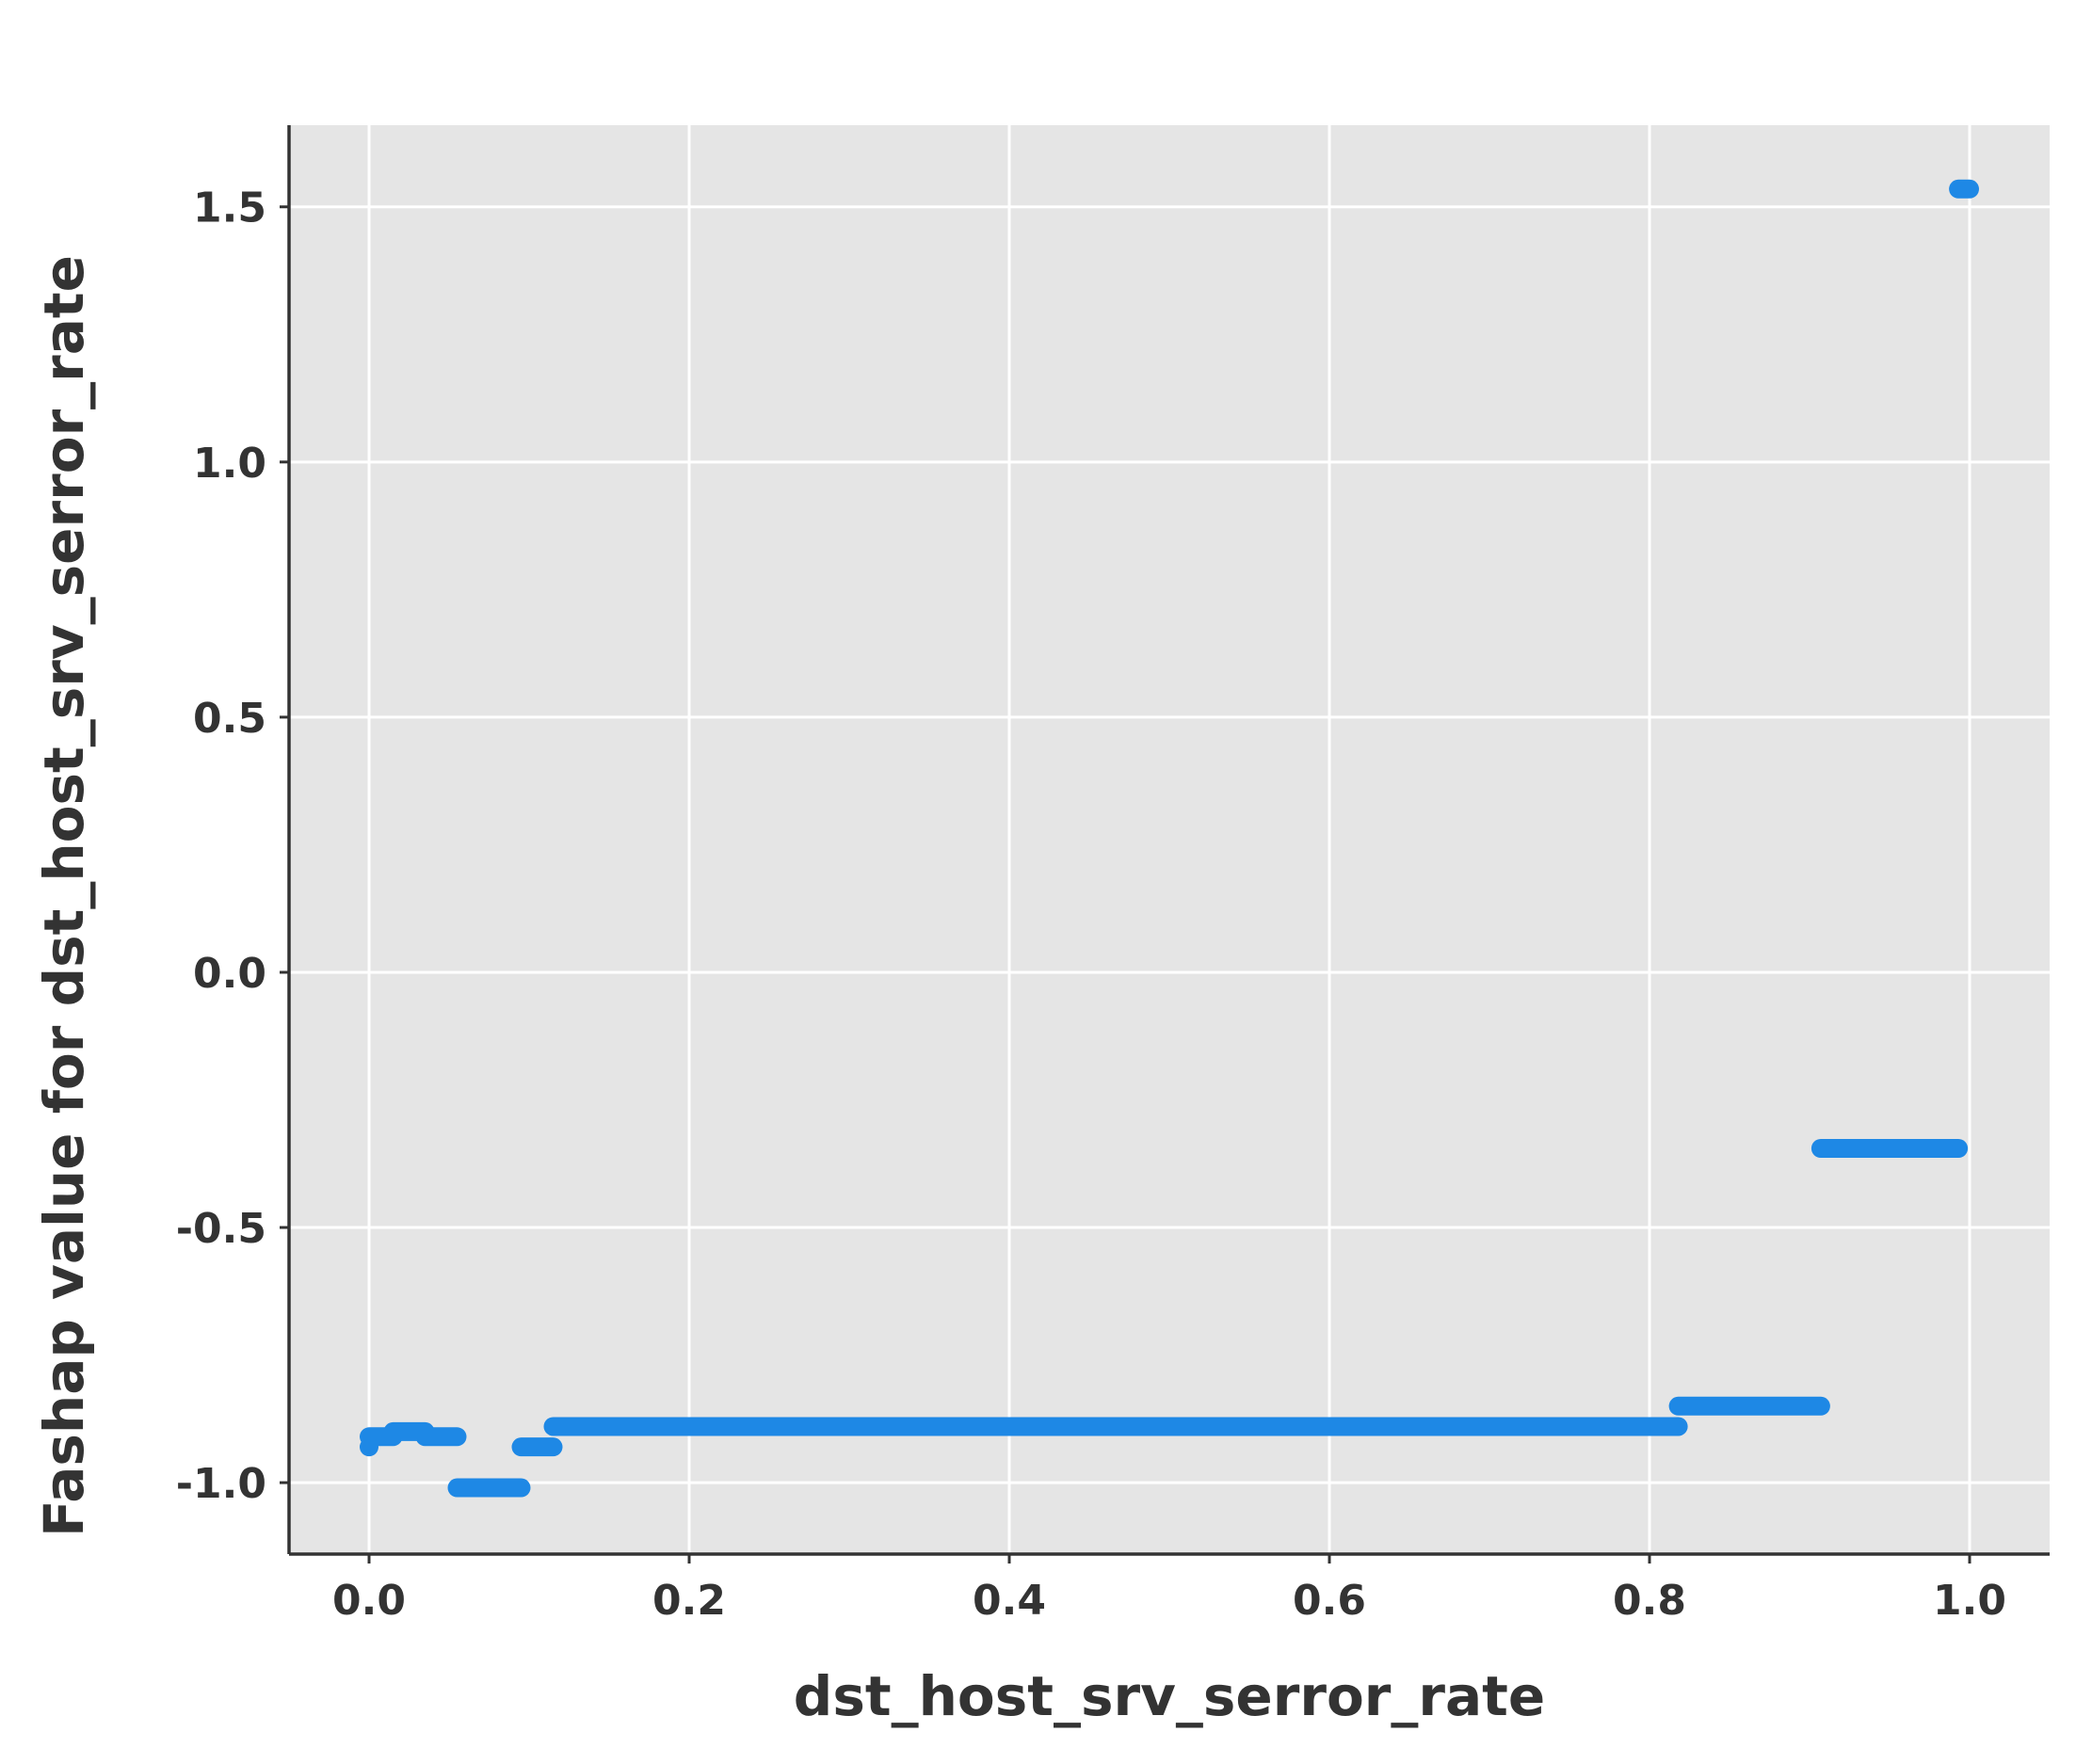  I want to click on x-tick-label: 0.0, so click(369, 1601).